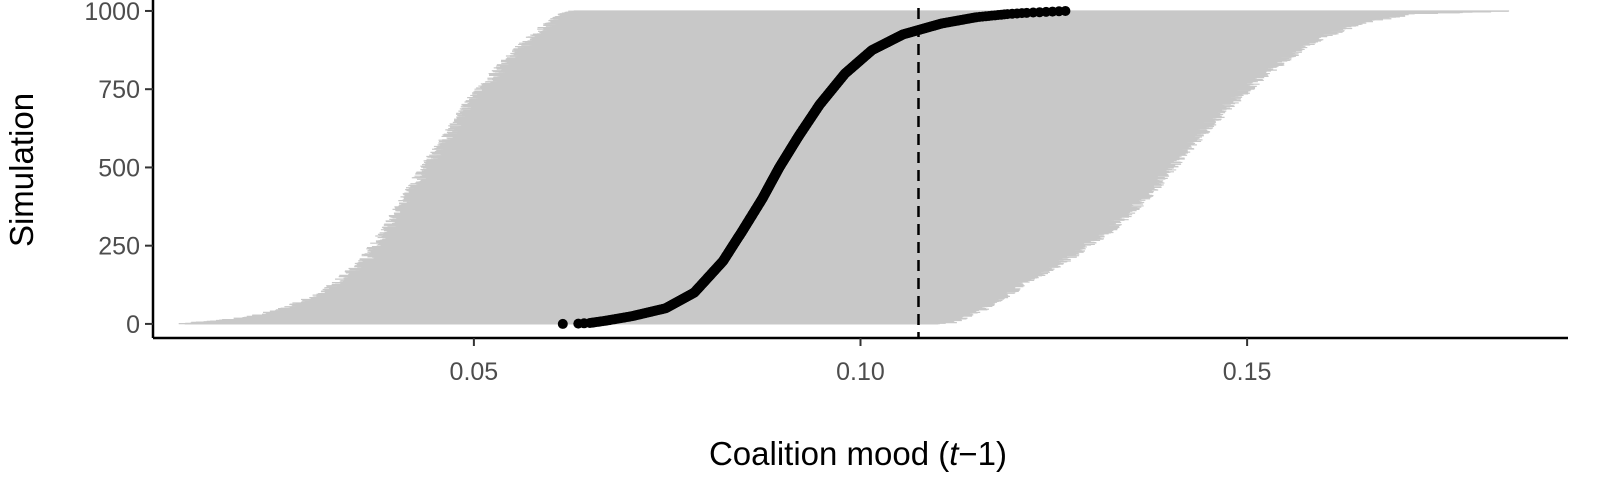 The width and height of the screenshot is (1608, 489). What do you see at coordinates (119, 90) in the screenshot?
I see `y-tick-label: 750` at bounding box center [119, 90].